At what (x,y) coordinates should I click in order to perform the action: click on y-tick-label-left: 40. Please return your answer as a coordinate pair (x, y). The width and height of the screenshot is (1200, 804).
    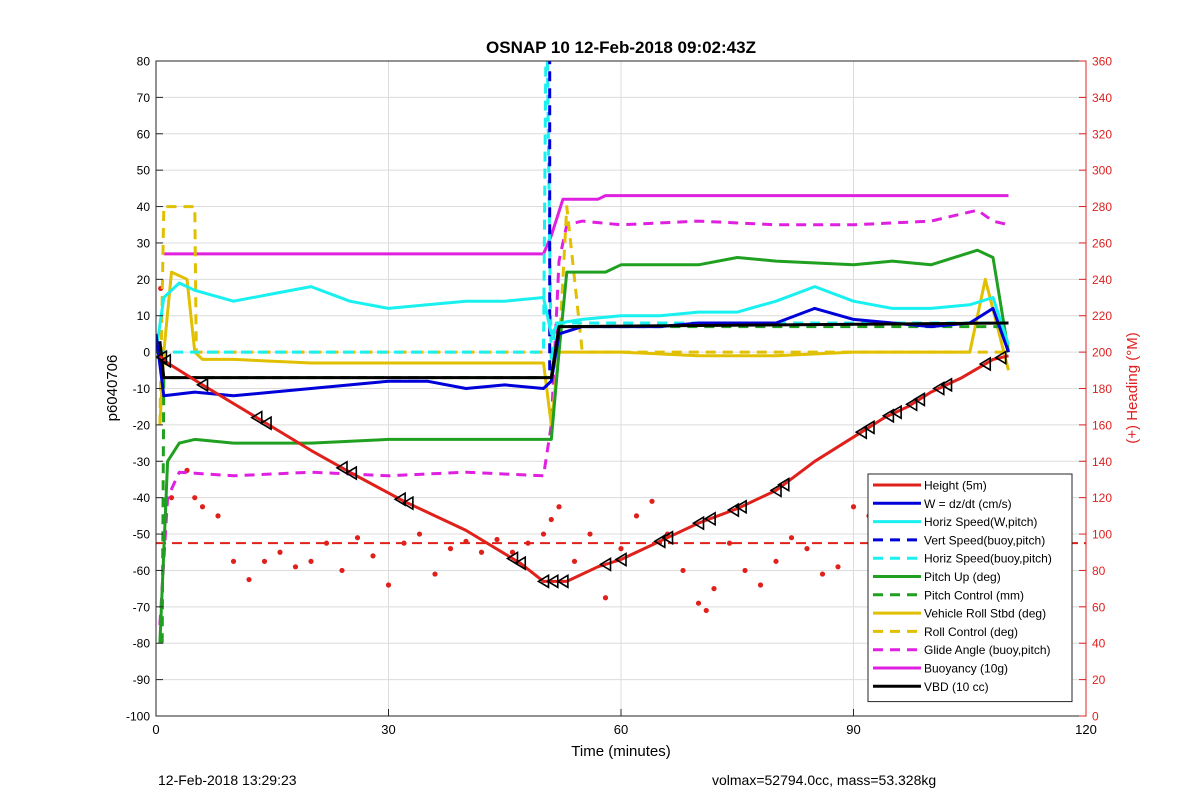
    Looking at the image, I should click on (144, 207).